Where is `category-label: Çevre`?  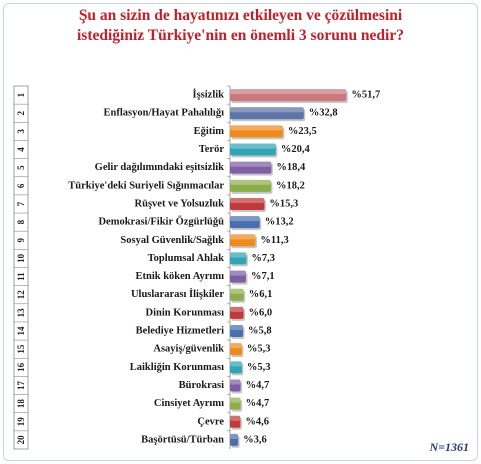
category-label: Çevre is located at coordinates (210, 421).